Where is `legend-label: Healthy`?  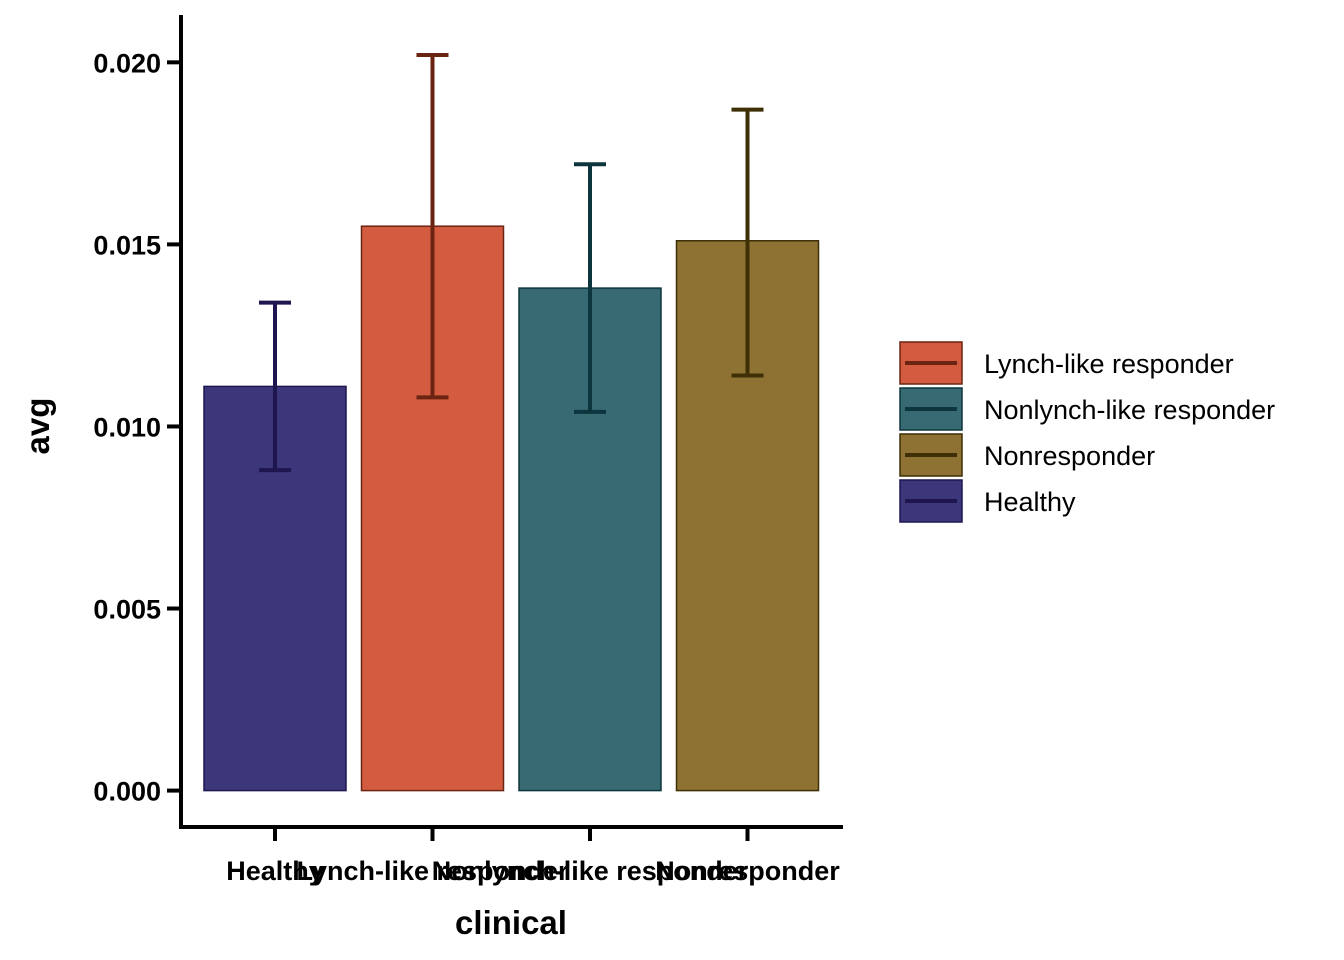
legend-label: Healthy is located at coordinates (1030, 502).